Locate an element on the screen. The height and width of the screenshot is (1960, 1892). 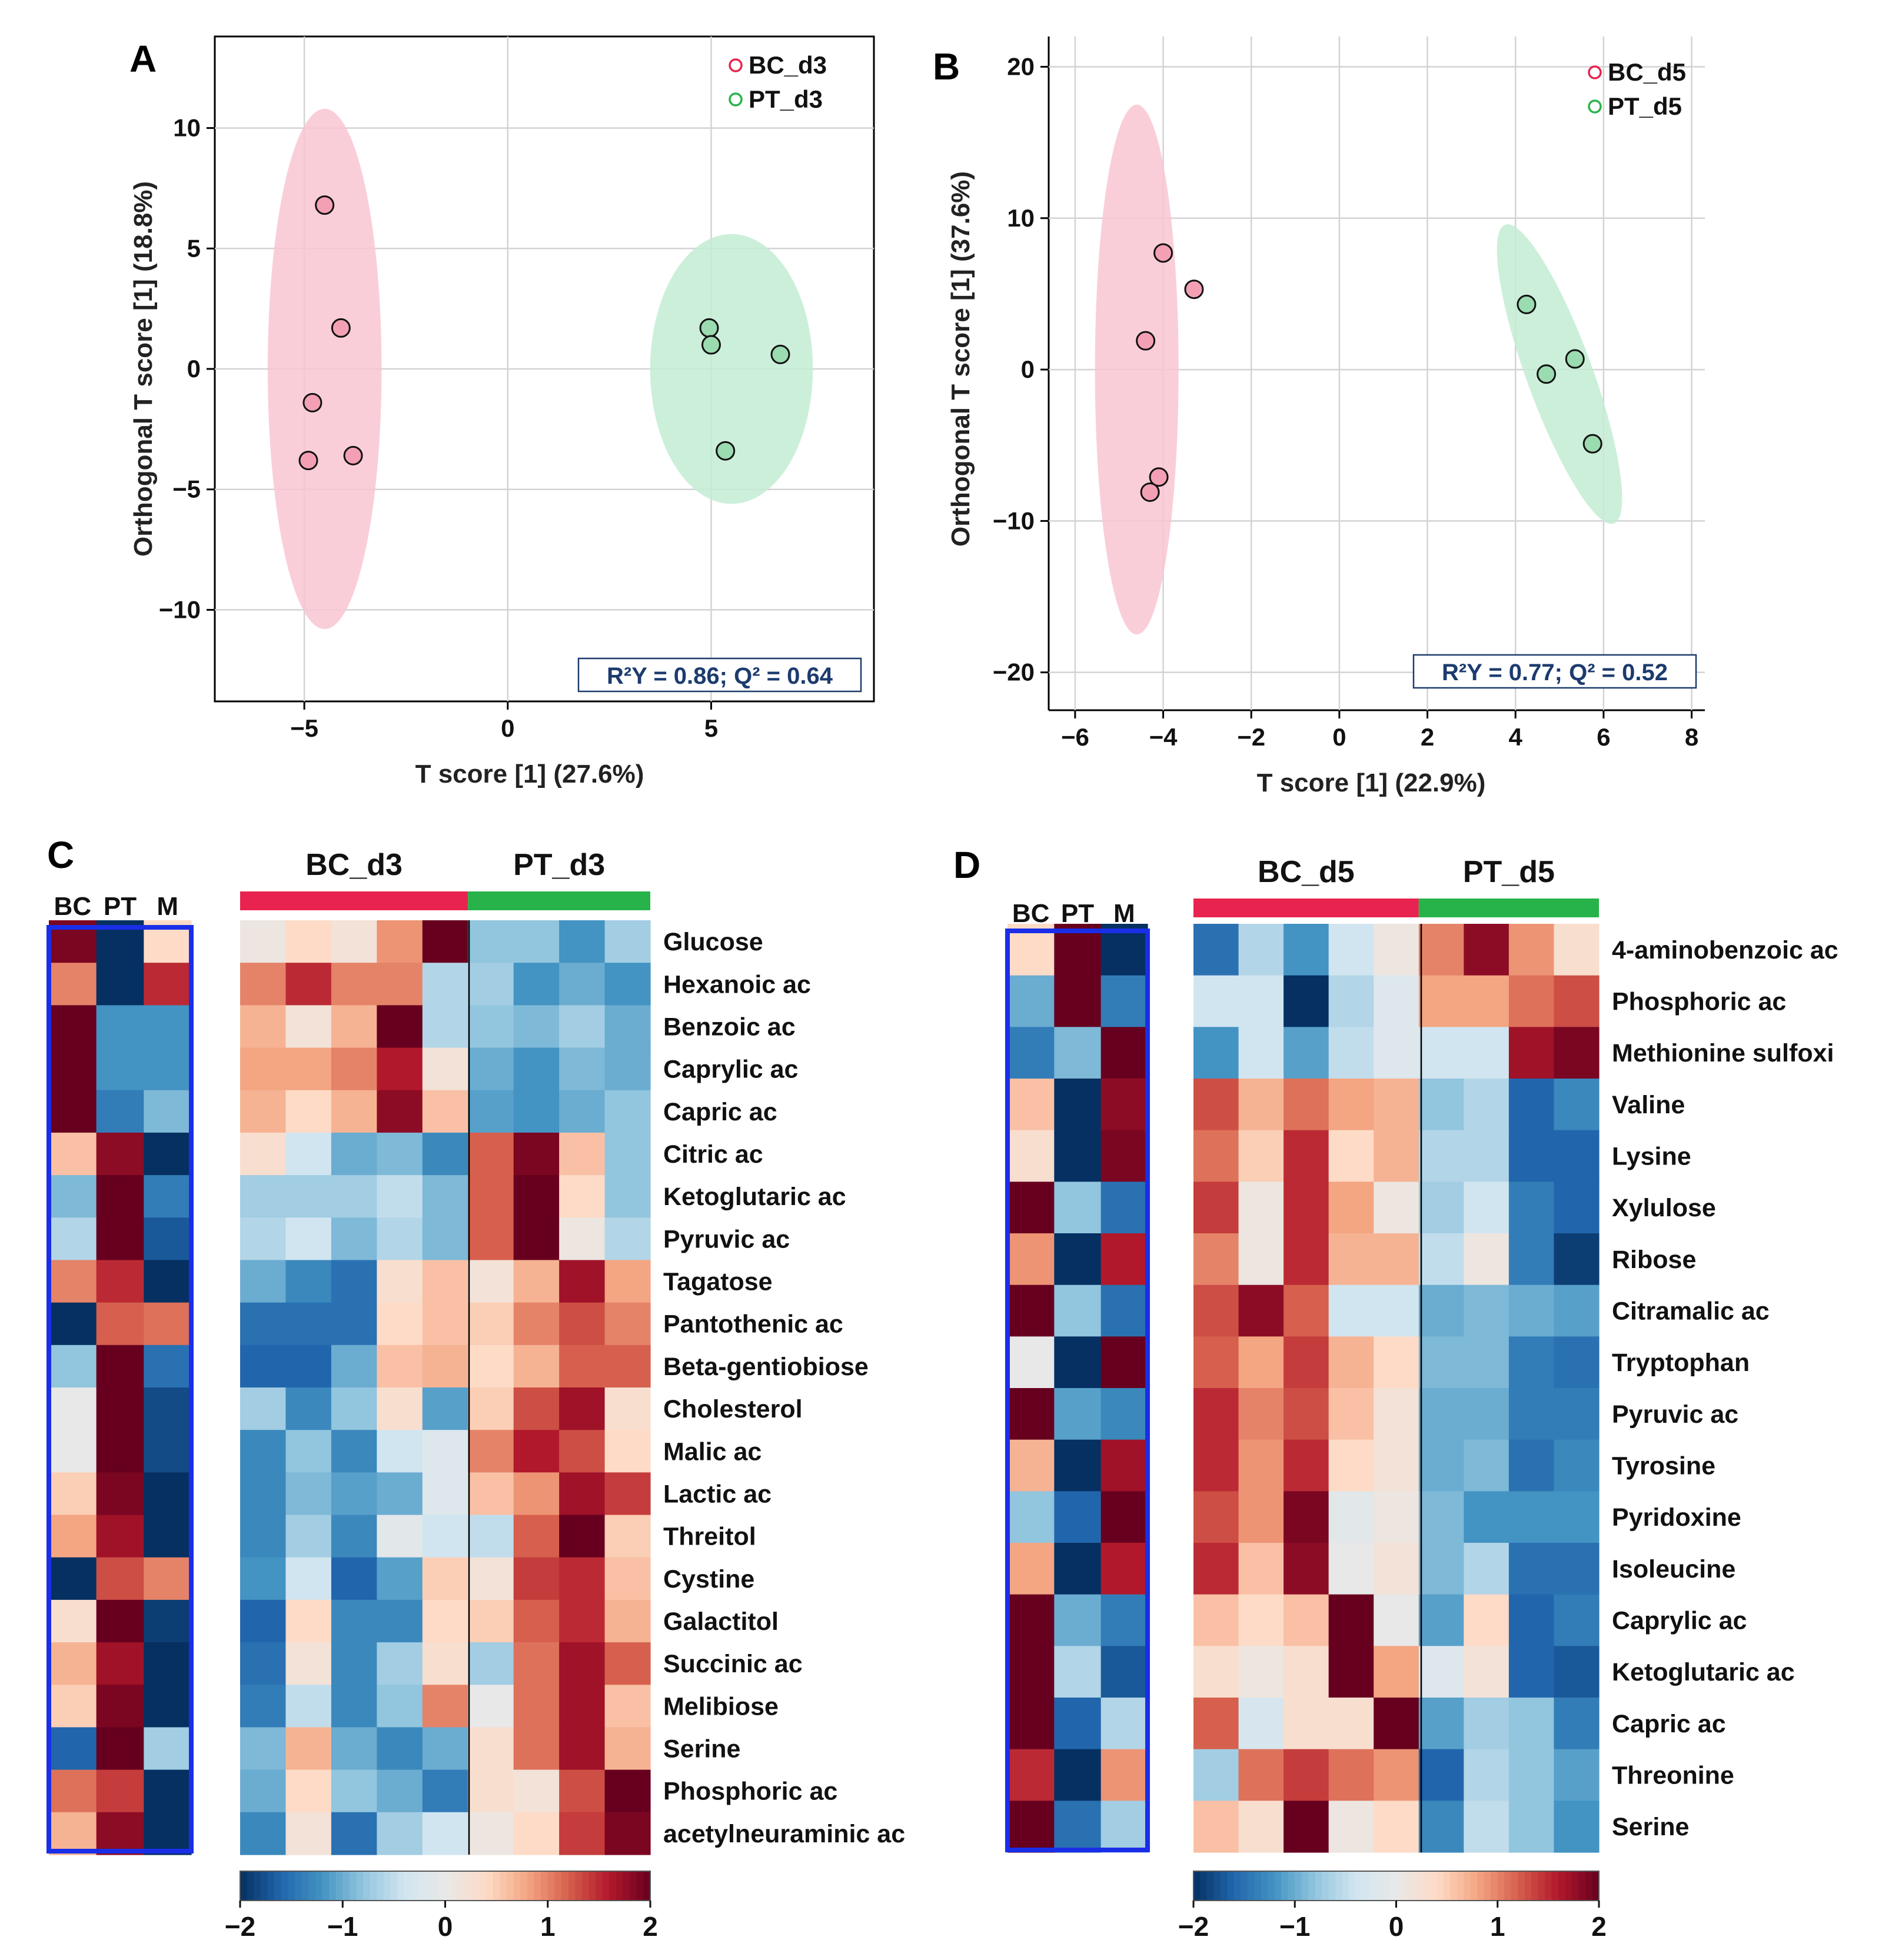
y-tick-label: −5 is located at coordinates (186, 489).